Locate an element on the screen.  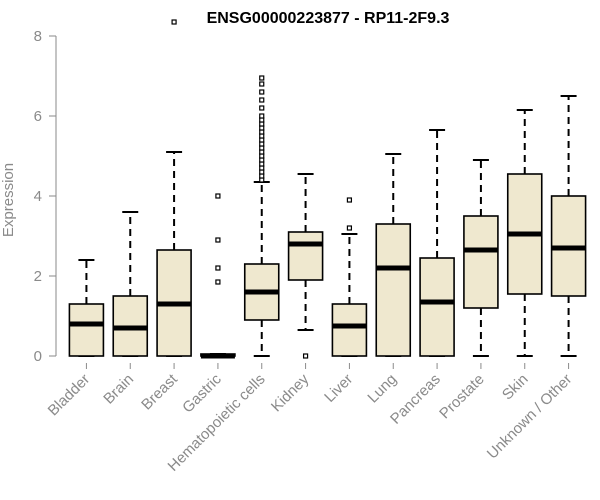
x-tick-label-9: Prostate is located at coordinates (462, 397).